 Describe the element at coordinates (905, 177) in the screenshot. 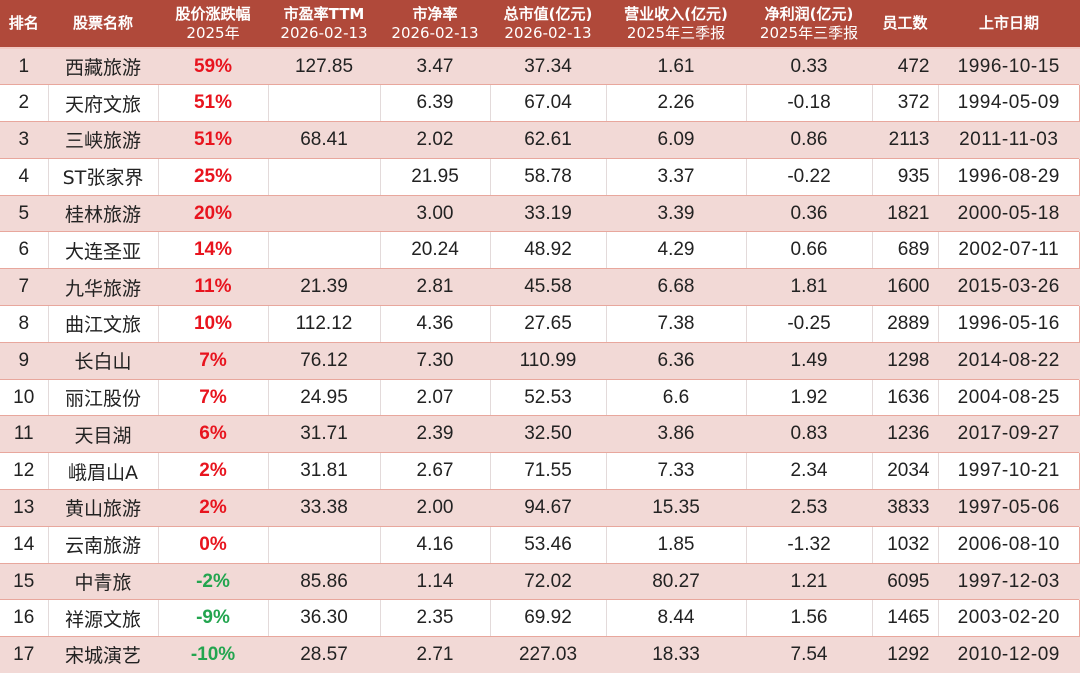

I see `employees-cell: 935` at that location.